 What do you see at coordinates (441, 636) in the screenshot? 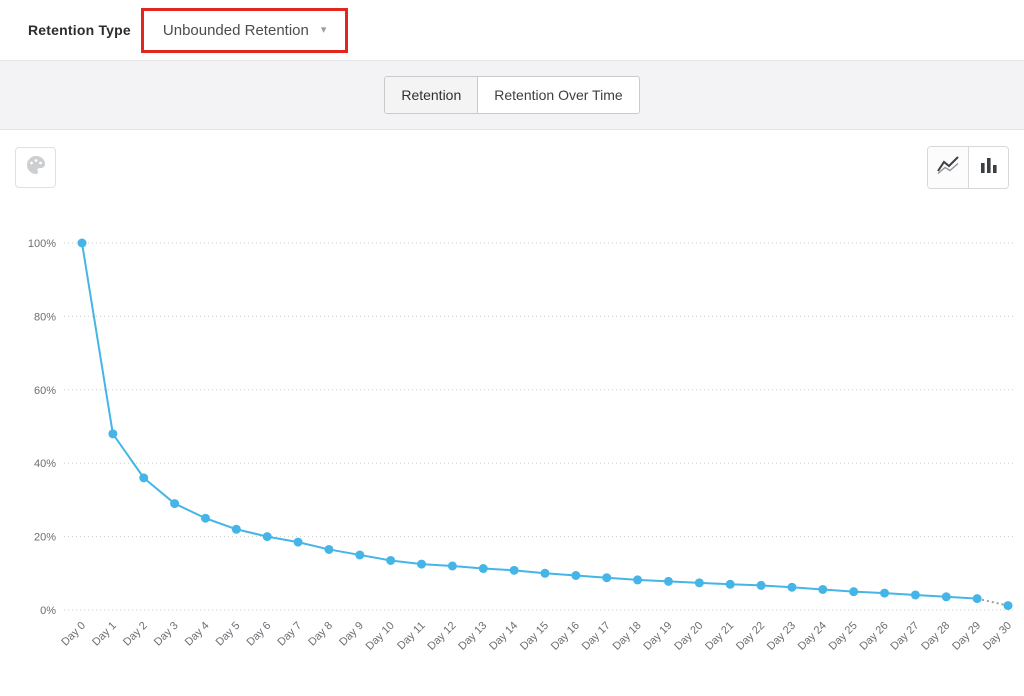
I see `x-axis-tick-label: Day 12` at bounding box center [441, 636].